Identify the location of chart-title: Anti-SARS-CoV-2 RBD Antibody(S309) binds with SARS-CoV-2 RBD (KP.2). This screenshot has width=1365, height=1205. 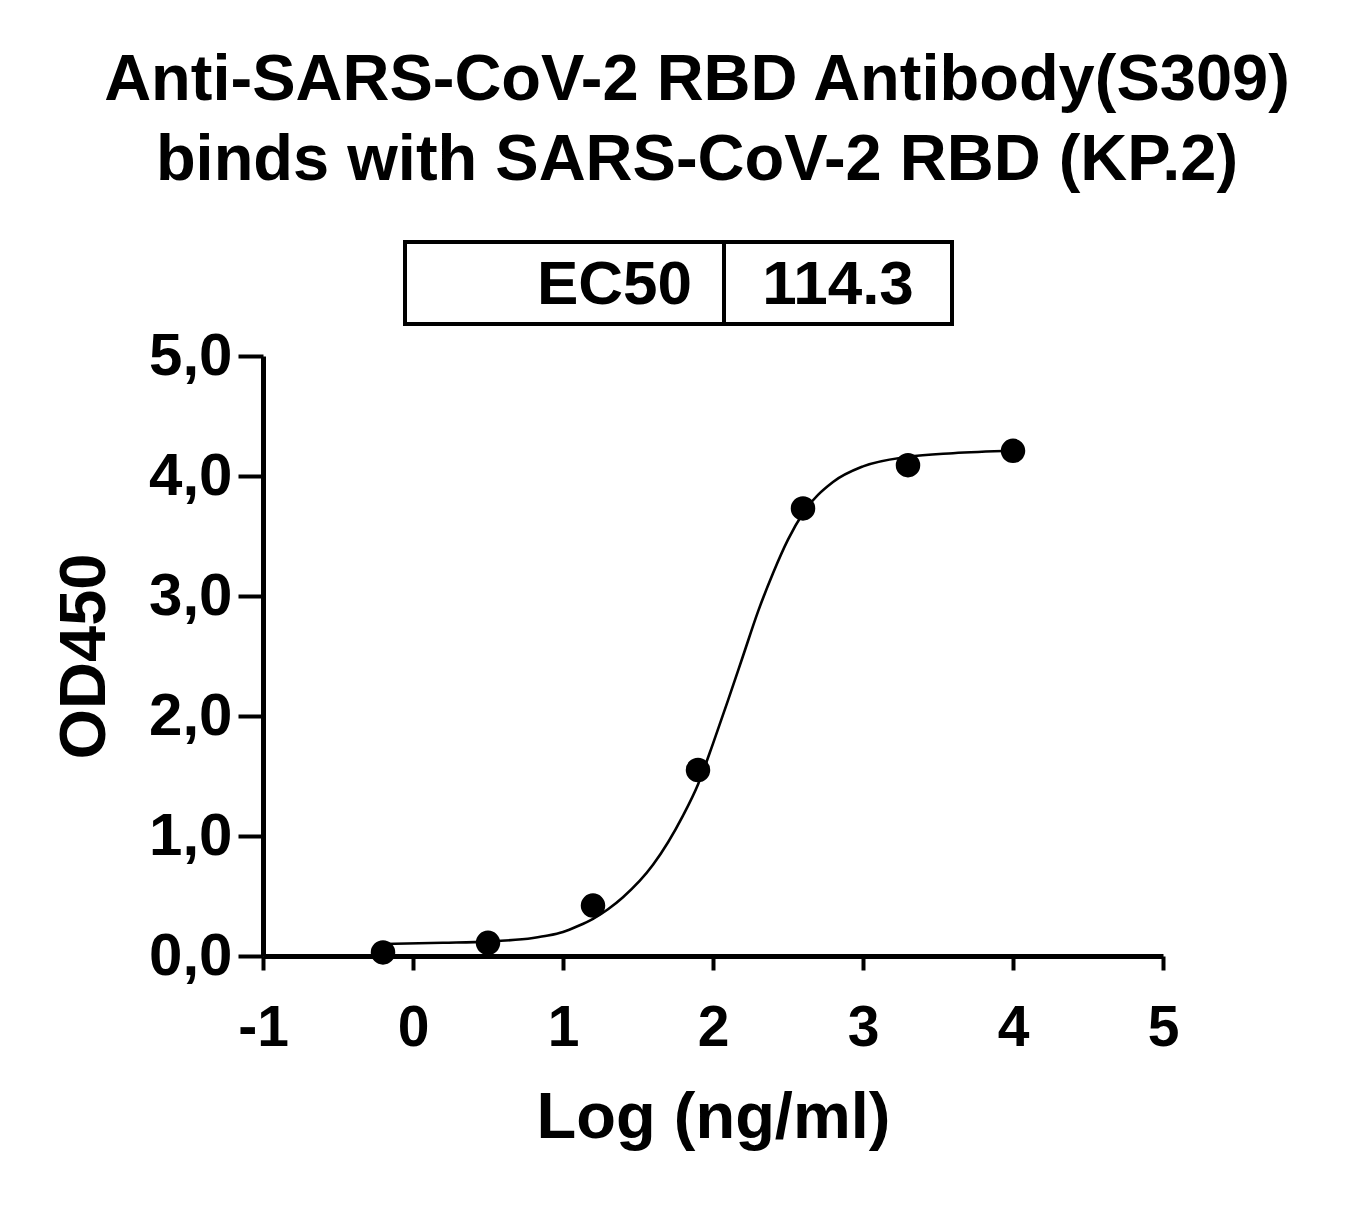
(697, 117).